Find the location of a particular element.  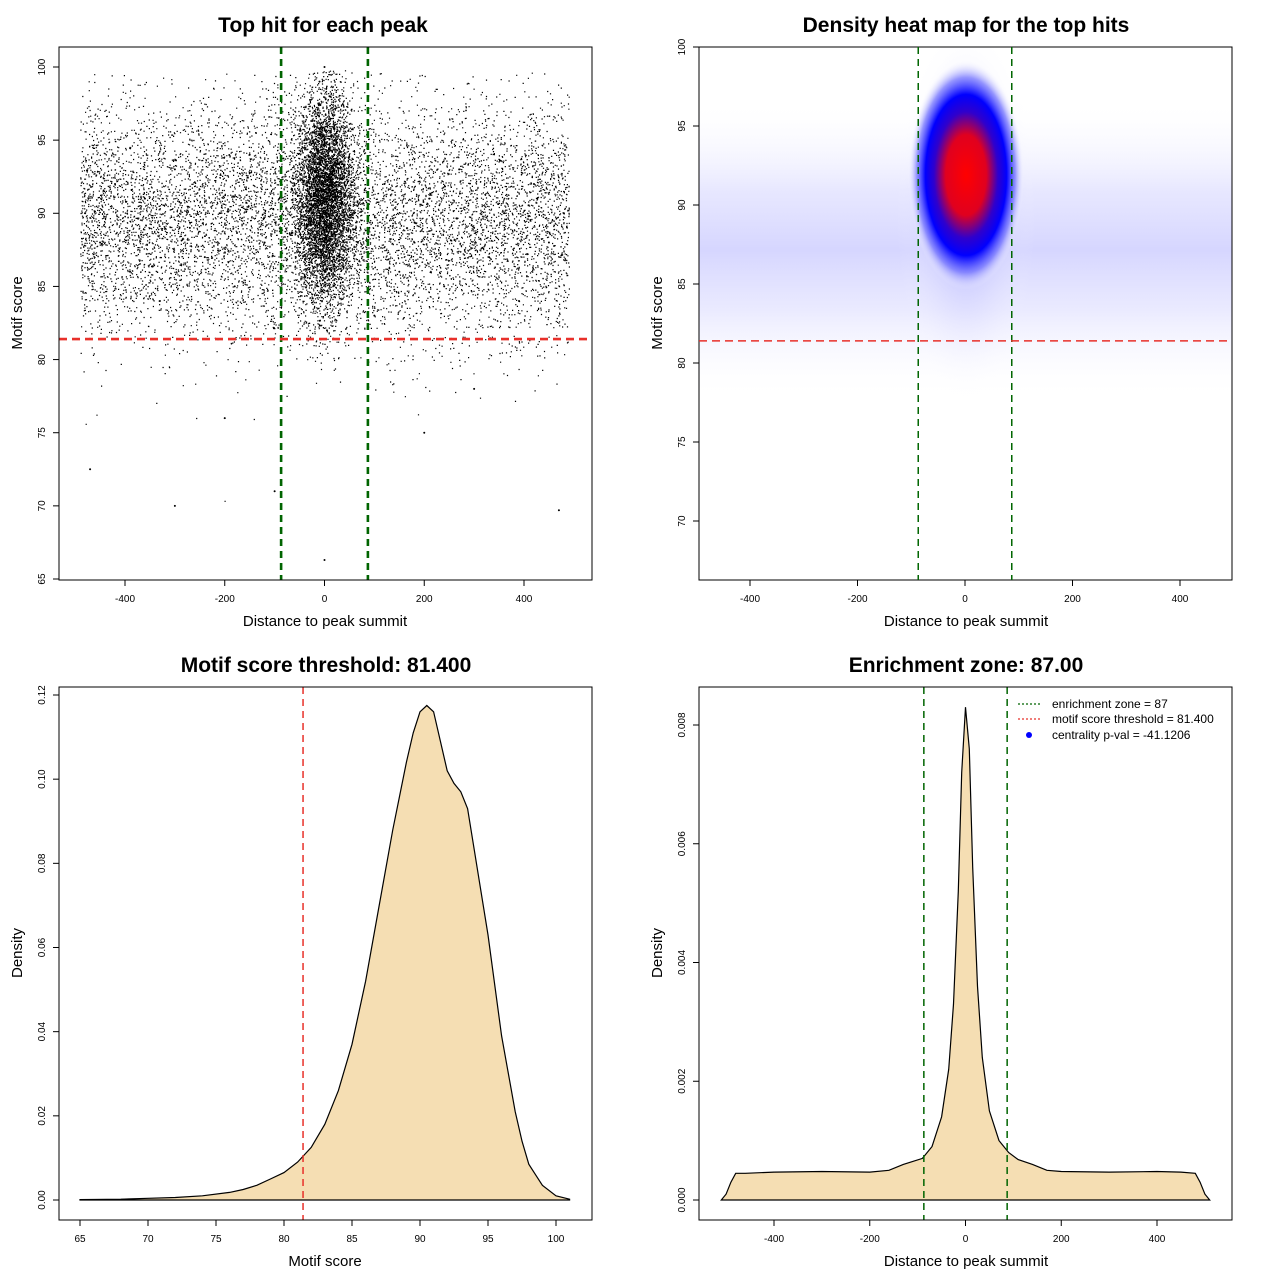

x-tick-label: -400 is located at coordinates (125, 599).